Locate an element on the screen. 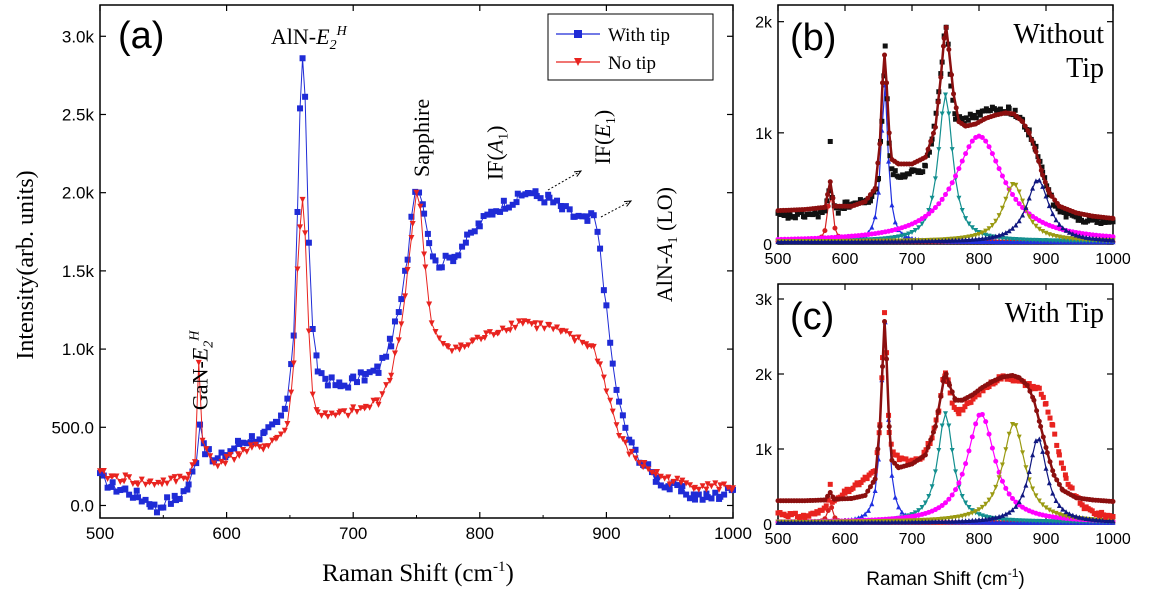 This screenshot has height=596, width=1149. panel-label-b: (b) is located at coordinates (813, 38).